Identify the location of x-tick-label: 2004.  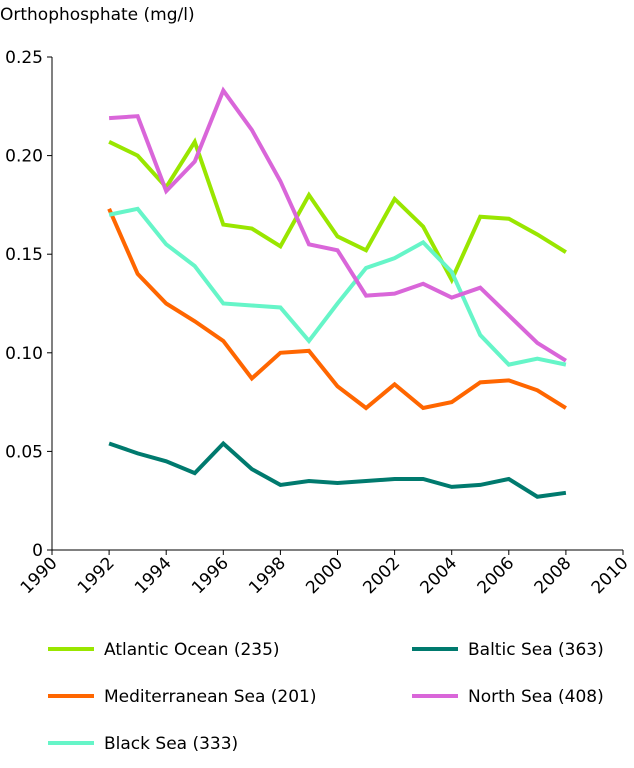
(439, 575).